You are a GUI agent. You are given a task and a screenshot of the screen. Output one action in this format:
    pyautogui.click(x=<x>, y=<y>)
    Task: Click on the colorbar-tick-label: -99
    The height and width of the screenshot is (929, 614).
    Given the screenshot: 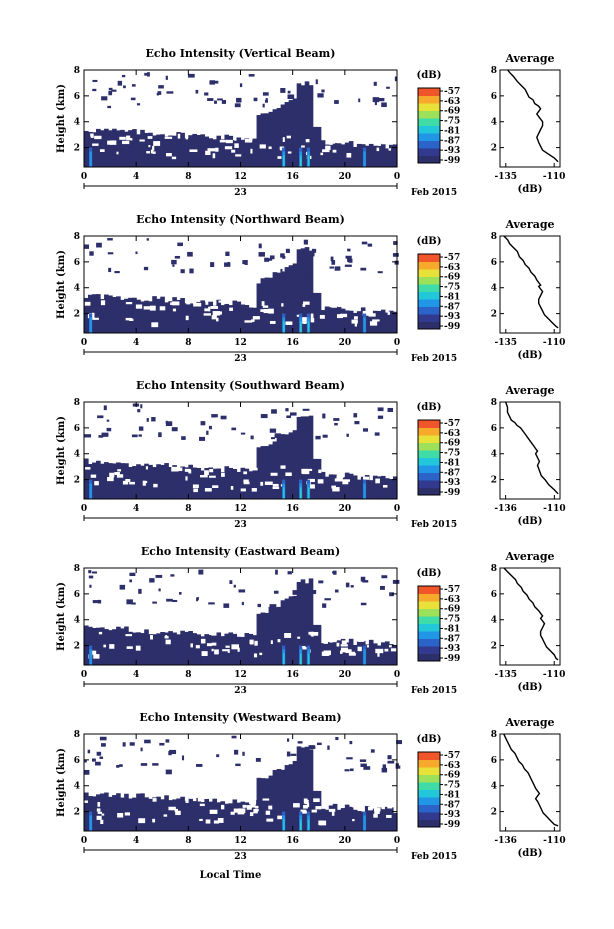 What is the action you would take?
    pyautogui.click(x=452, y=327)
    